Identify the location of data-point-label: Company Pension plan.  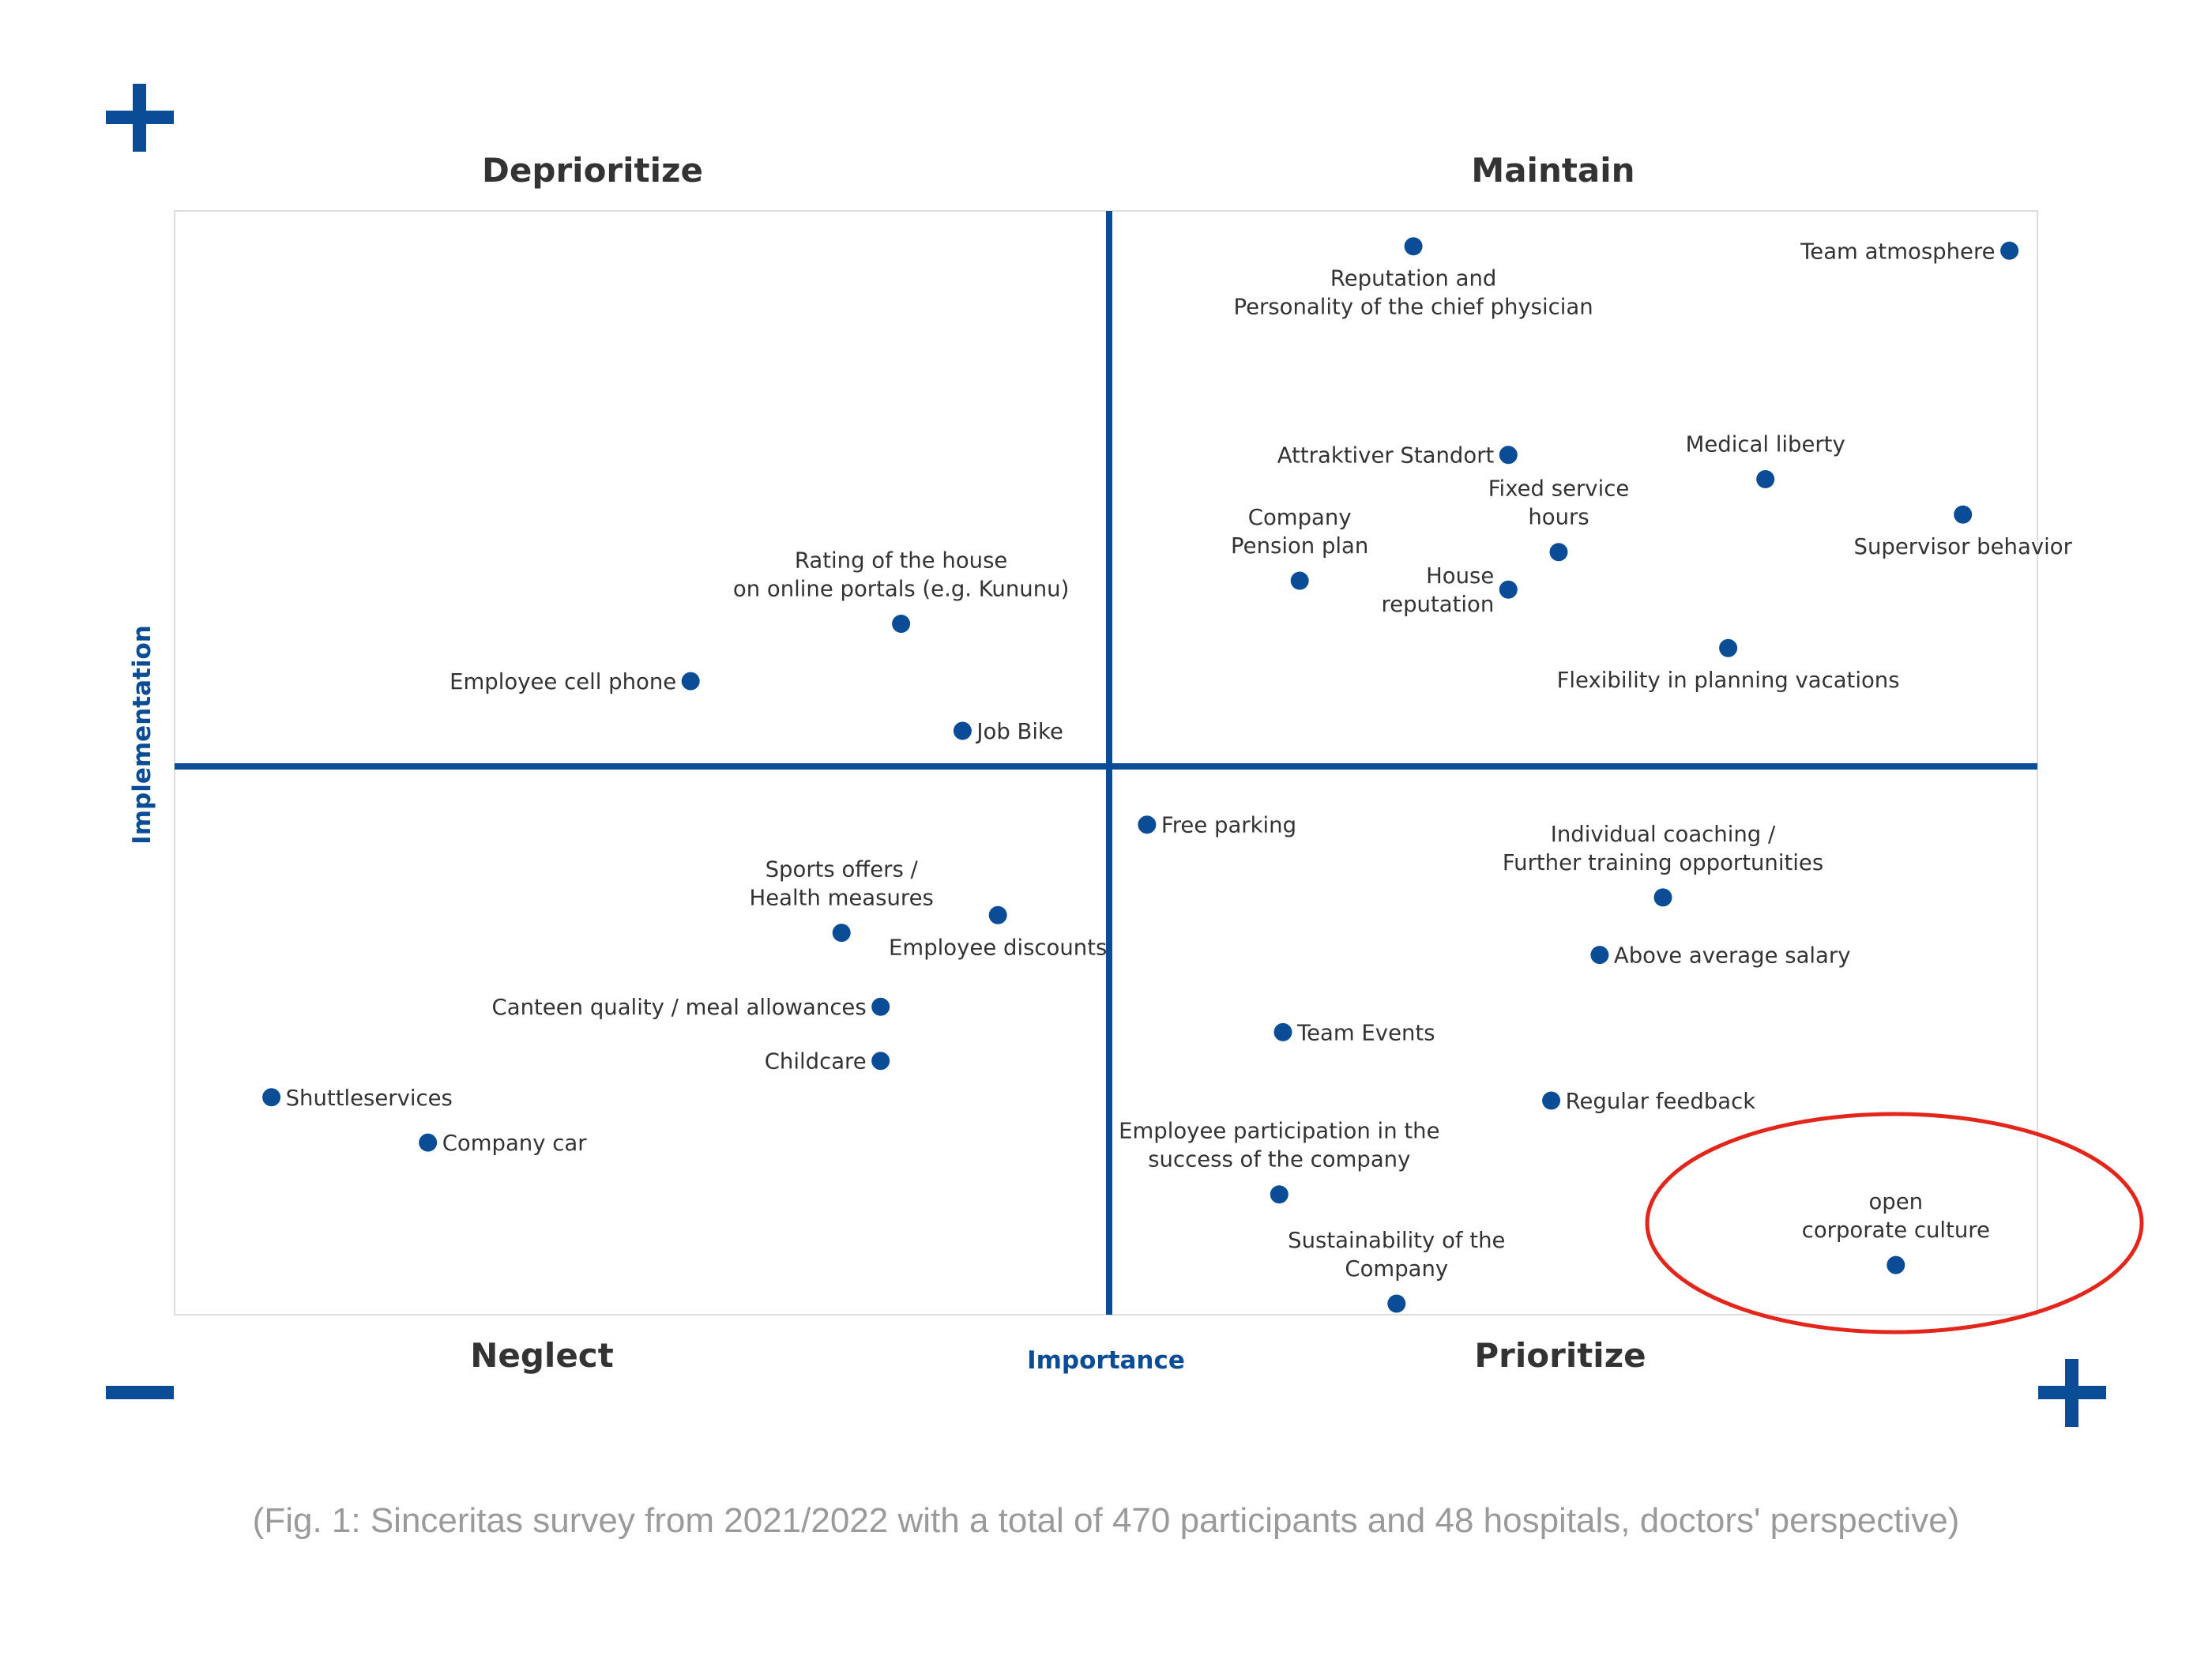
(1300, 532).